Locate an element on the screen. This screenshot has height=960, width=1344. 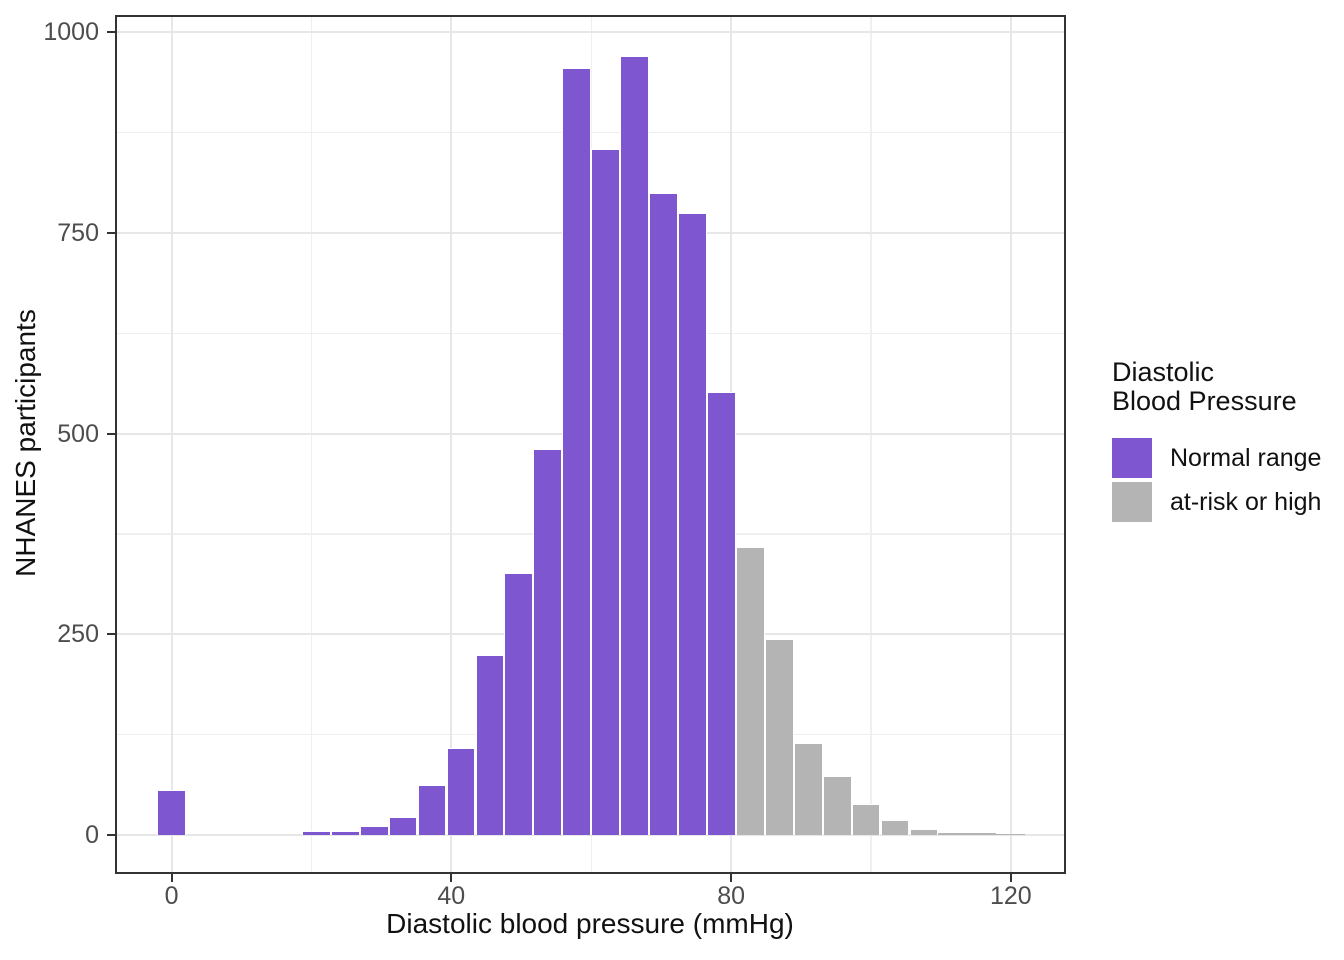
y-tick-label: 500 is located at coordinates (78, 433).